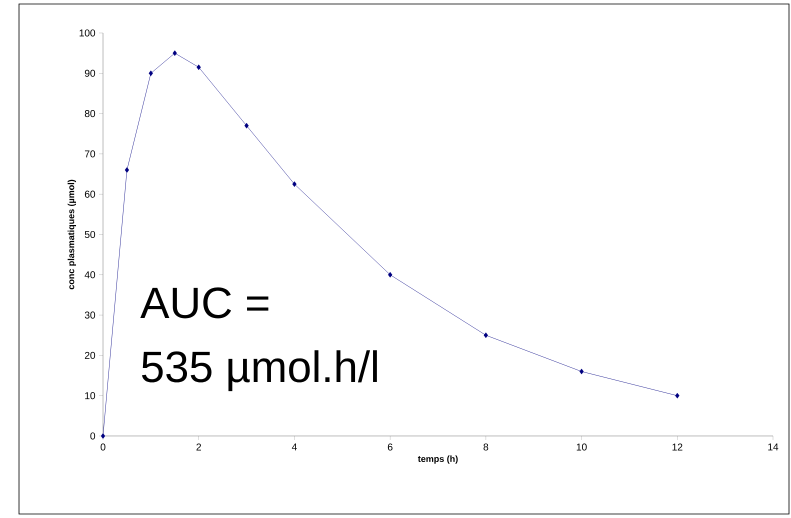 Image resolution: width=791 pixels, height=518 pixels. What do you see at coordinates (90, 234) in the screenshot?
I see `y-tick-label: 50` at bounding box center [90, 234].